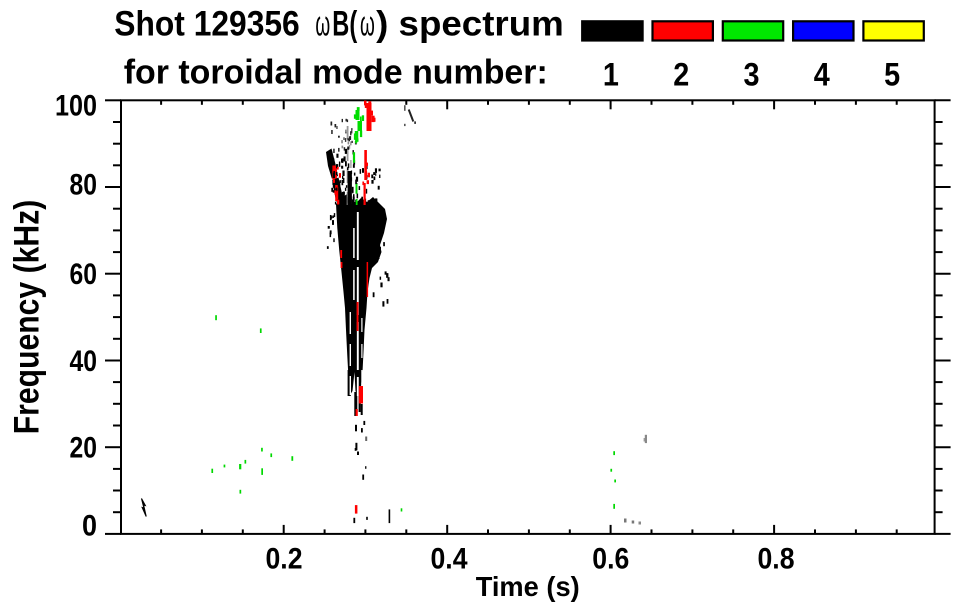 This screenshot has height=615, width=963. Describe the element at coordinates (752, 74) in the screenshot. I see `svg-text: 3` at that location.